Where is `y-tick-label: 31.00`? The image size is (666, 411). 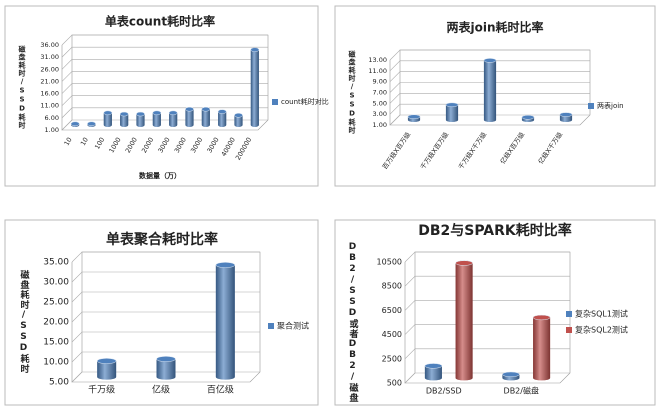
y-tick-label: 31.00 is located at coordinates (49, 57).